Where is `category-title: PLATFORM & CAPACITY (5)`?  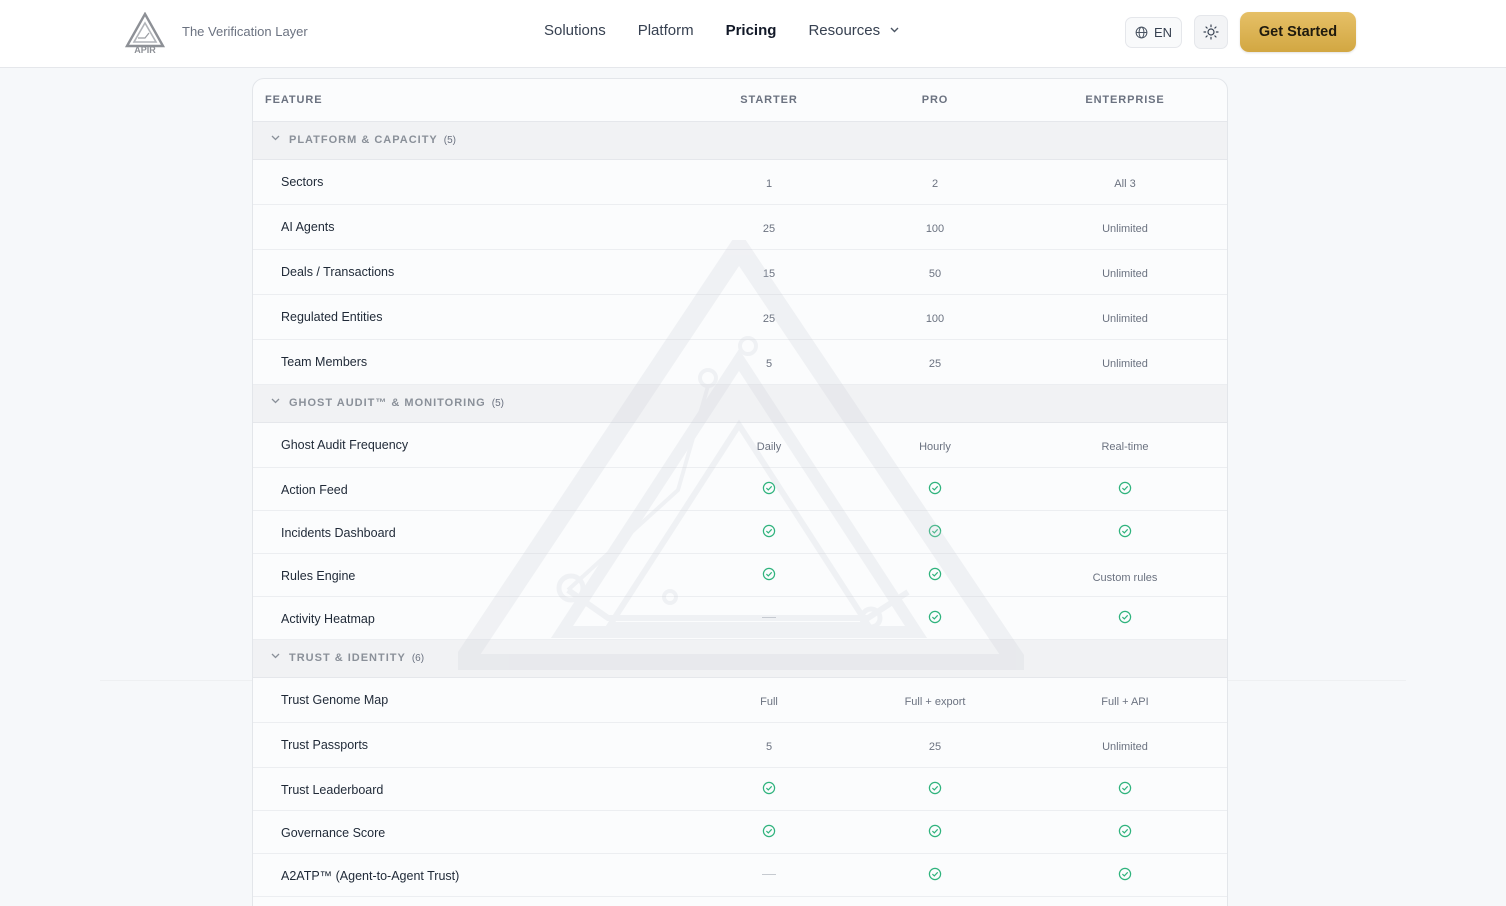
category-title: PLATFORM & CAPACITY (5) is located at coordinates (372, 140).